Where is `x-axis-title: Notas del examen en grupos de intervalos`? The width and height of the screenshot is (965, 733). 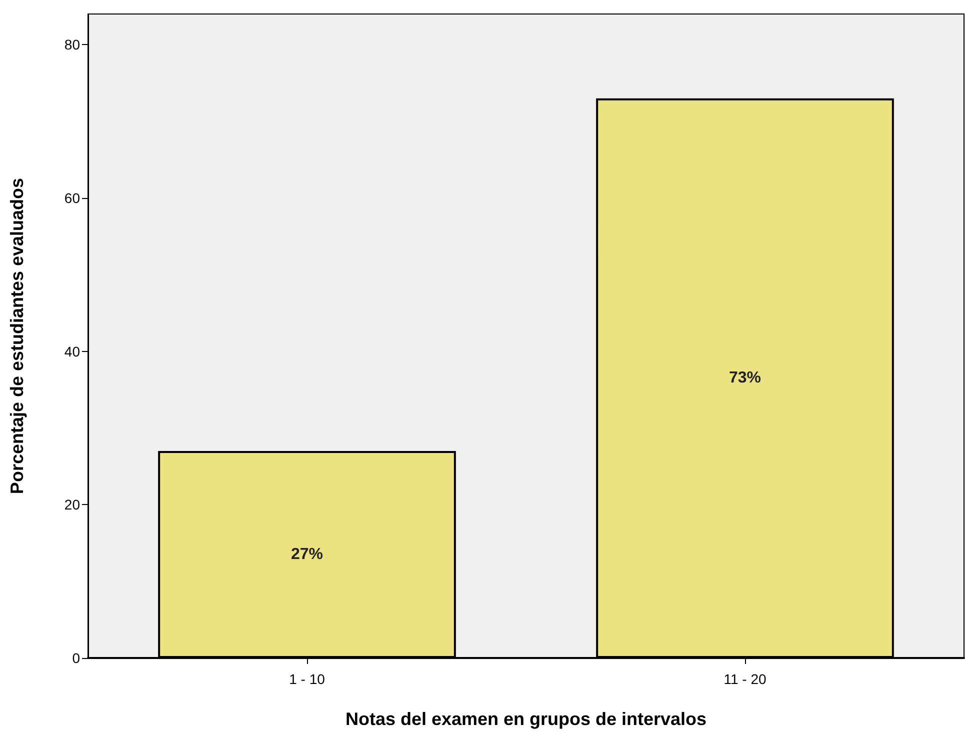
x-axis-title: Notas del examen en grupos de intervalos is located at coordinates (526, 719).